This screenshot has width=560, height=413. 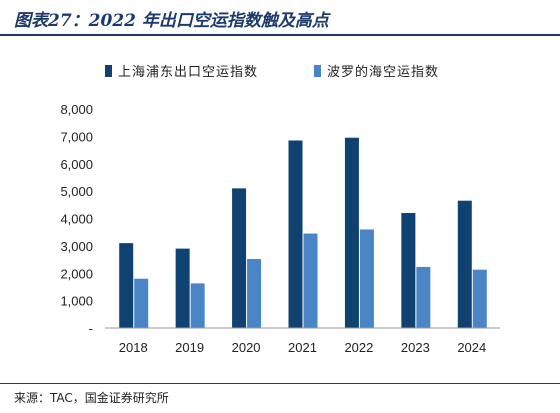 I want to click on bar-pudong-2023, so click(x=408, y=270).